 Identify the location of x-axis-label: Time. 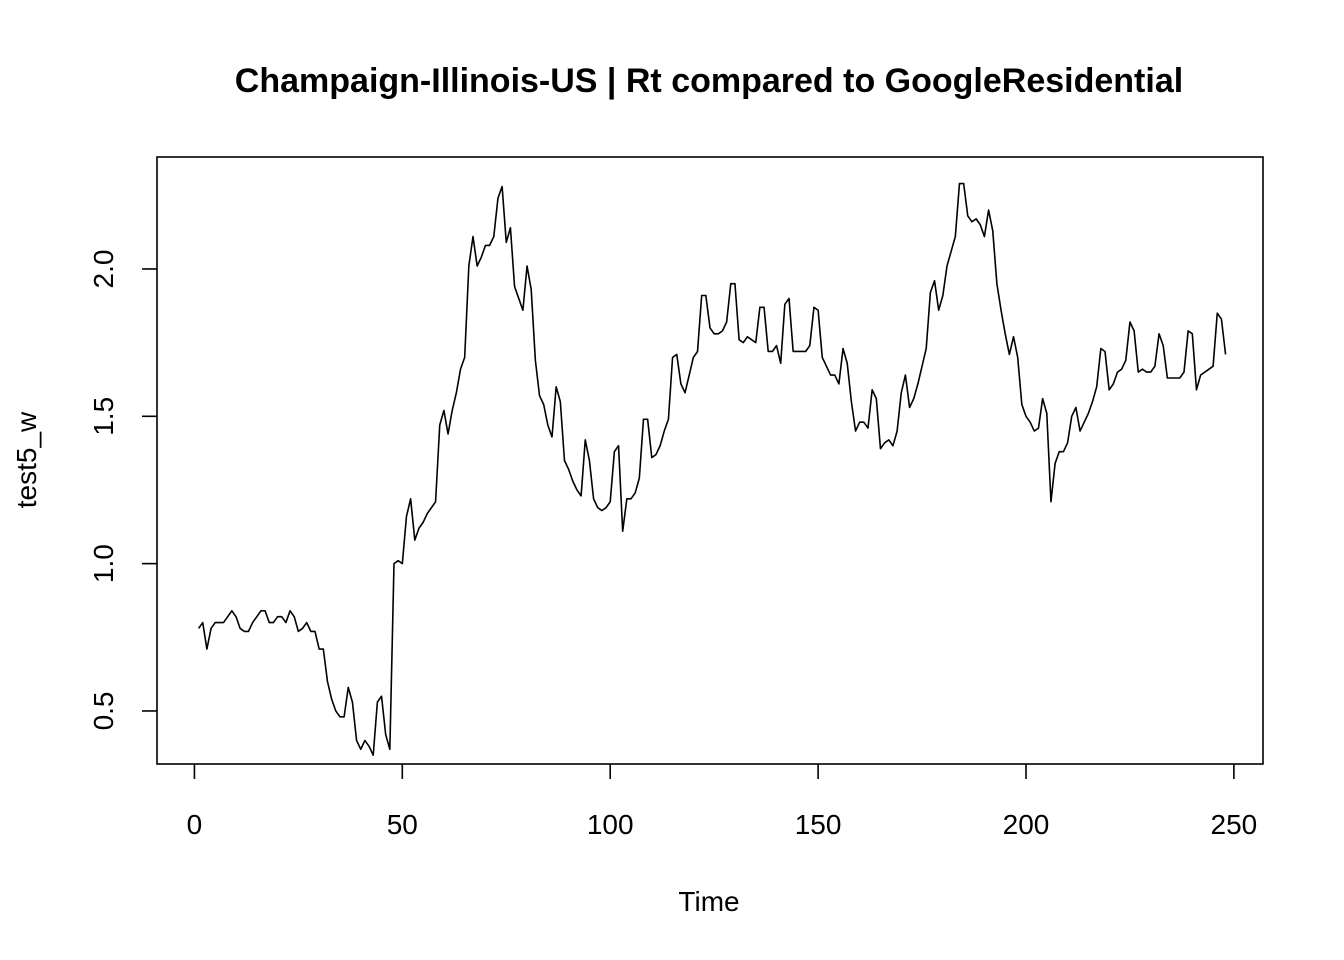
(708, 901).